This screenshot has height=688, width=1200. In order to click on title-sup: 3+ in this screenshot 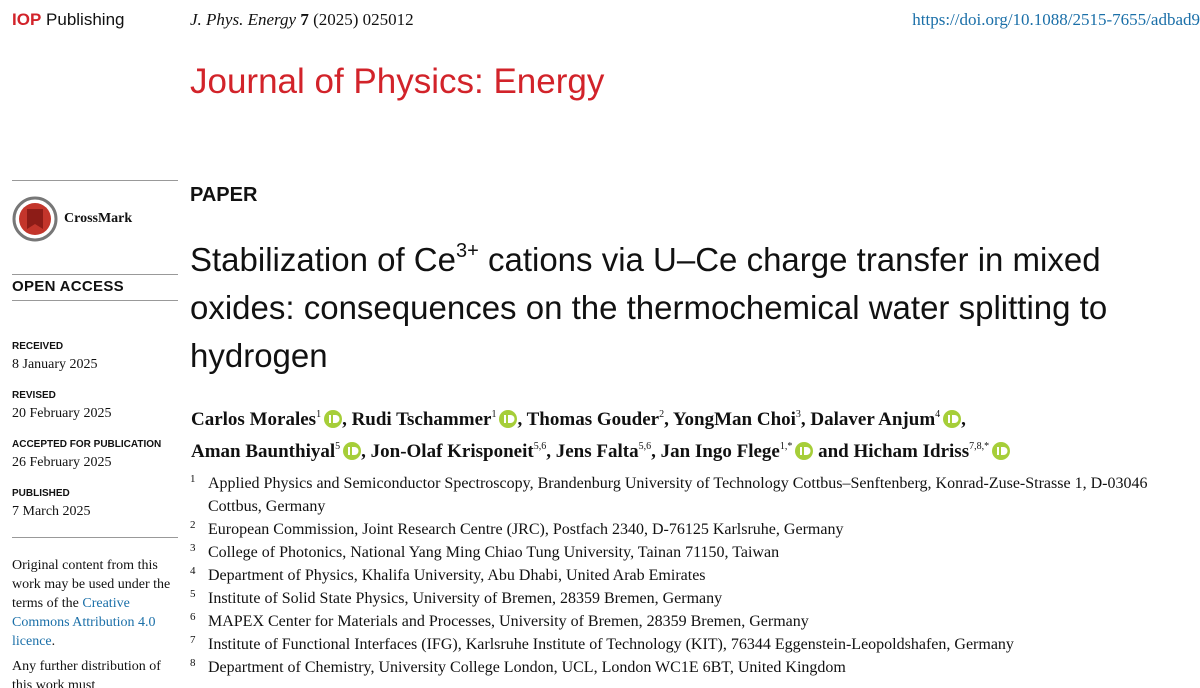, I will do `click(467, 251)`.